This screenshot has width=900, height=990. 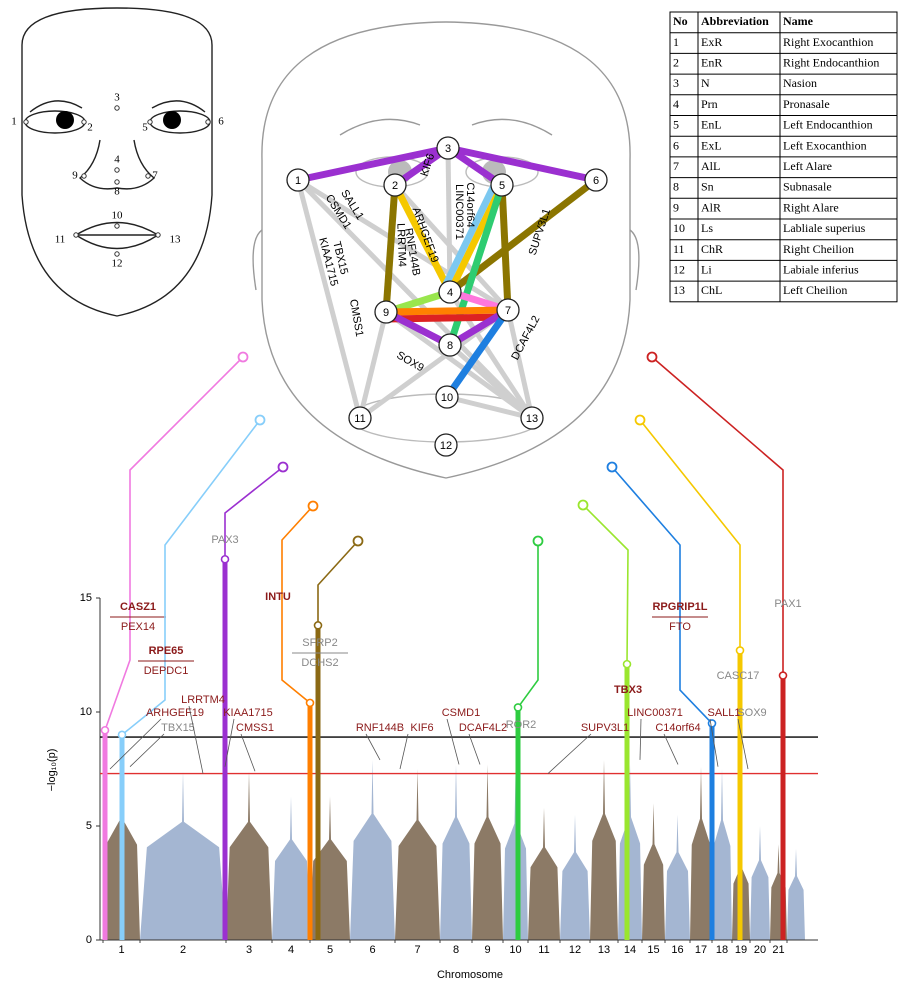 I want to click on node-label: 4, so click(x=450, y=293).